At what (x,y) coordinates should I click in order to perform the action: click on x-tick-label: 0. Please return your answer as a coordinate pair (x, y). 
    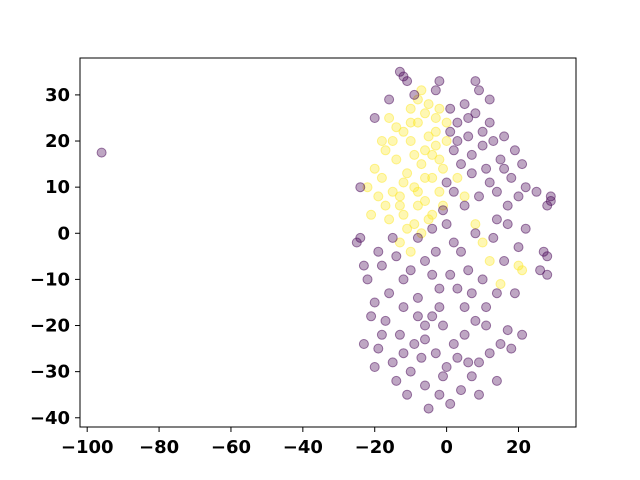
    Looking at the image, I should click on (446, 447).